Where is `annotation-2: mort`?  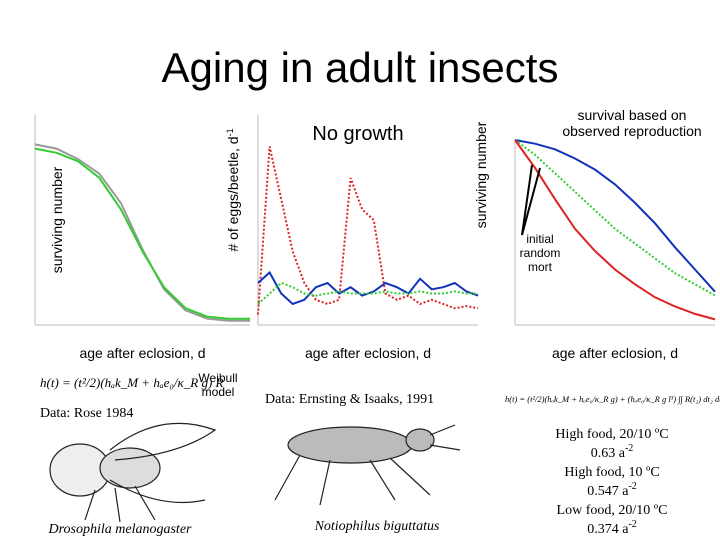
annotation-2: mort is located at coordinates (540, 267).